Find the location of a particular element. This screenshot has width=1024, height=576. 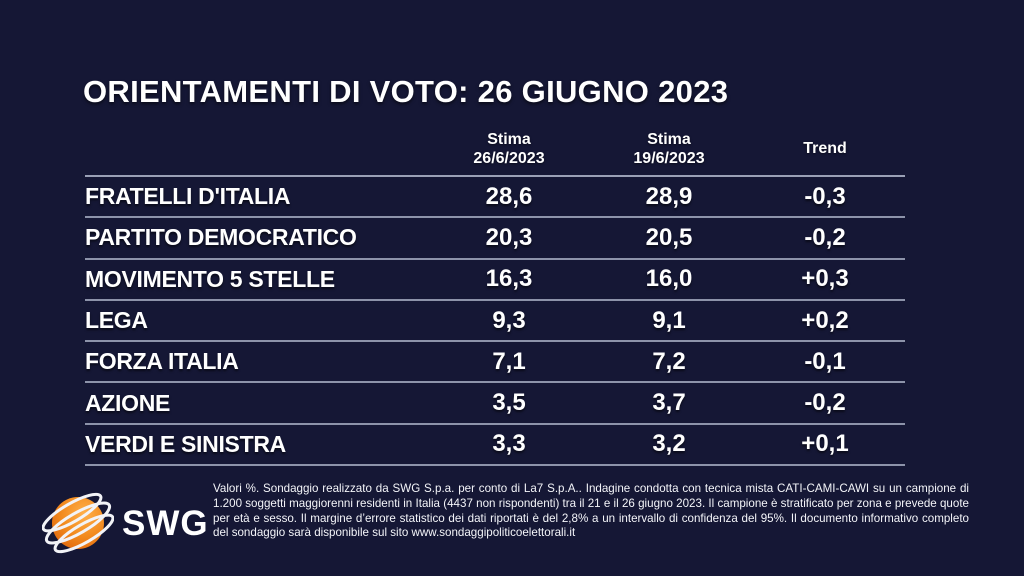

party-name: AZIONE is located at coordinates (128, 402).